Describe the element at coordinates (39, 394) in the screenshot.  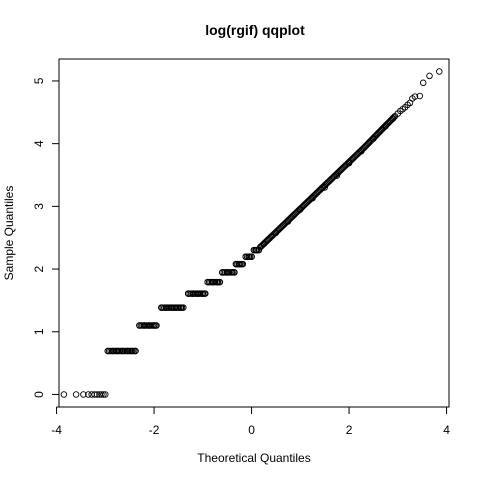
I see `y-tick-label: 0` at that location.